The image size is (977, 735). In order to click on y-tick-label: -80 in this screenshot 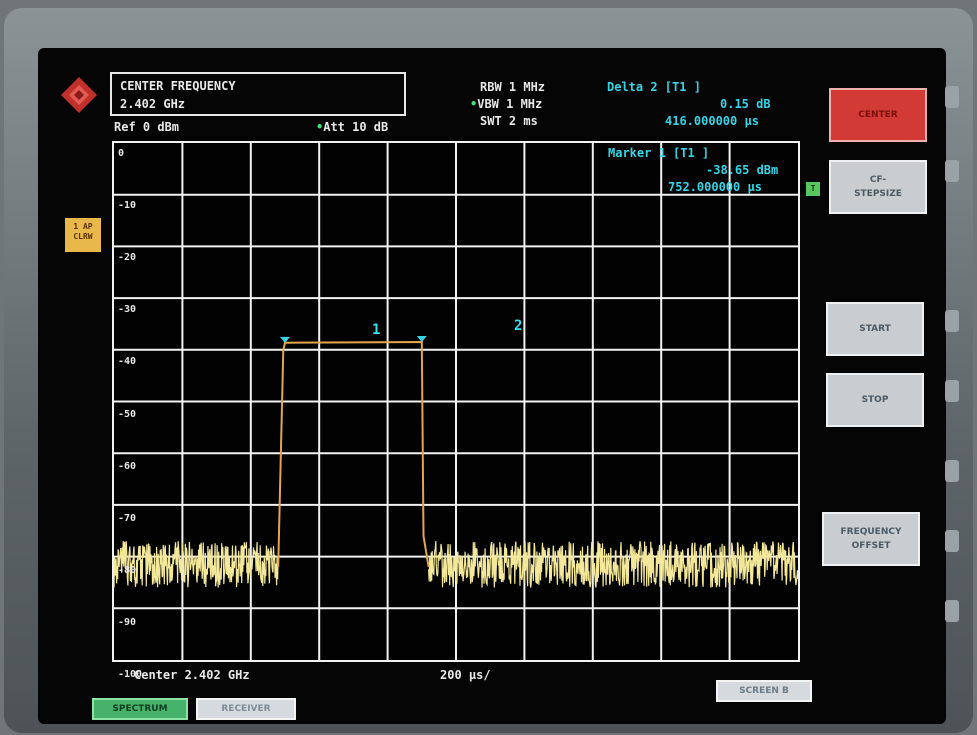, I will do `click(127, 570)`.